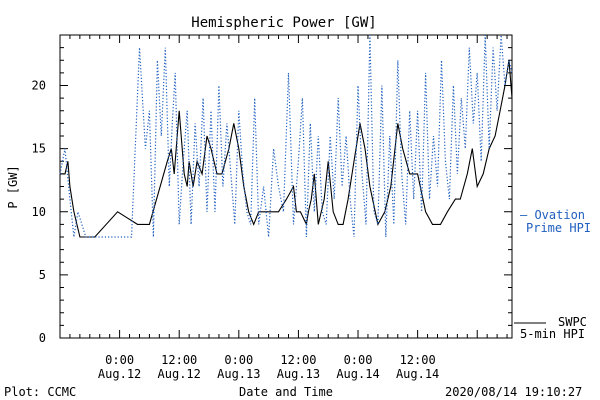 The image size is (600, 400). Describe the element at coordinates (286, 392) in the screenshot. I see `x-axis-label: Date and Time` at that location.